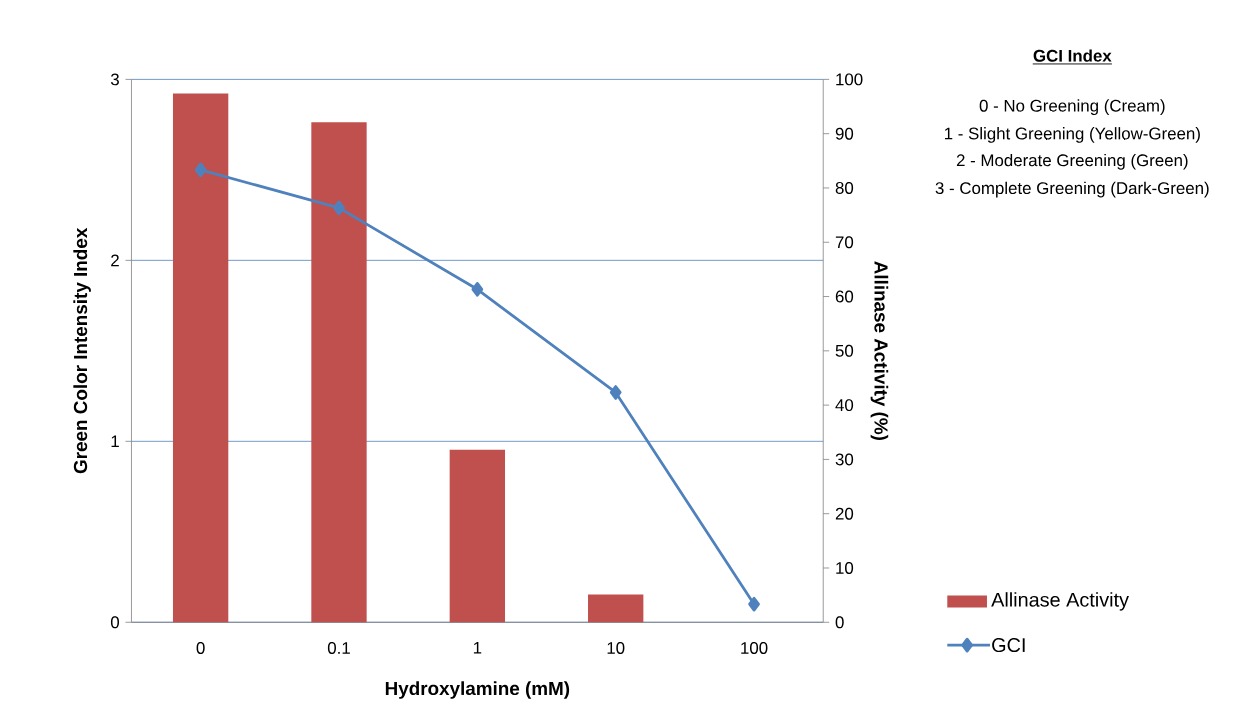 This screenshot has height=709, width=1248. Describe the element at coordinates (115, 260) in the screenshot. I see `y-tick-label: 2` at that location.